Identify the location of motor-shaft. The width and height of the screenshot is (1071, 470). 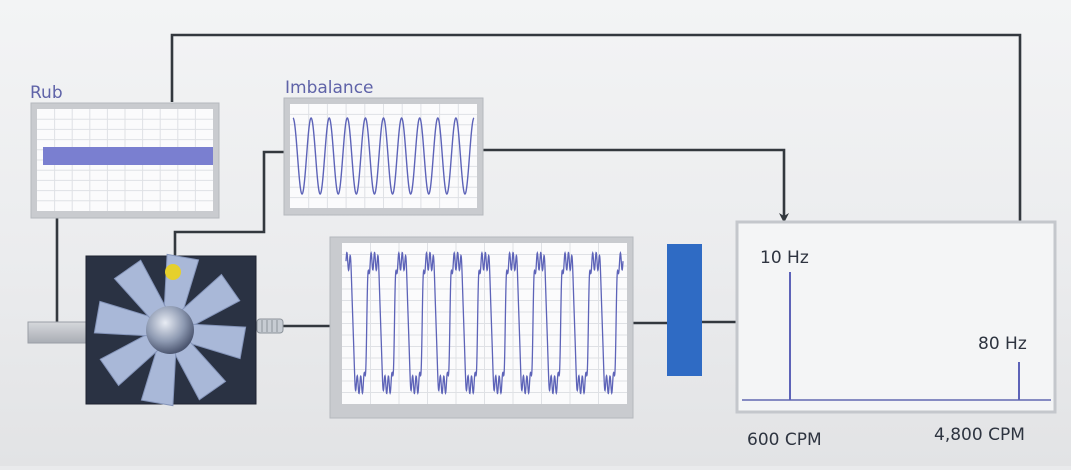
(60, 332).